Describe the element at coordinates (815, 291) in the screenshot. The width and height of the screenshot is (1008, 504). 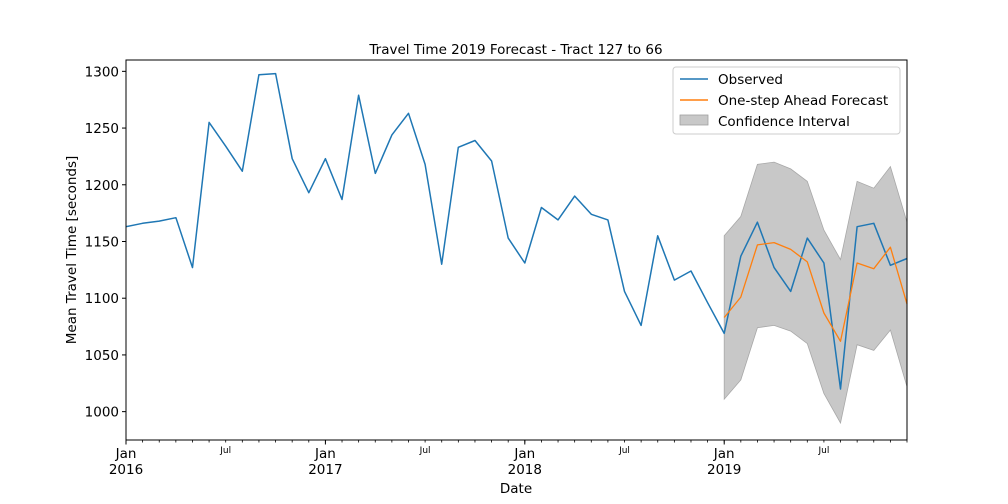
I see `series-line-one-step-ahead-forecast` at that location.